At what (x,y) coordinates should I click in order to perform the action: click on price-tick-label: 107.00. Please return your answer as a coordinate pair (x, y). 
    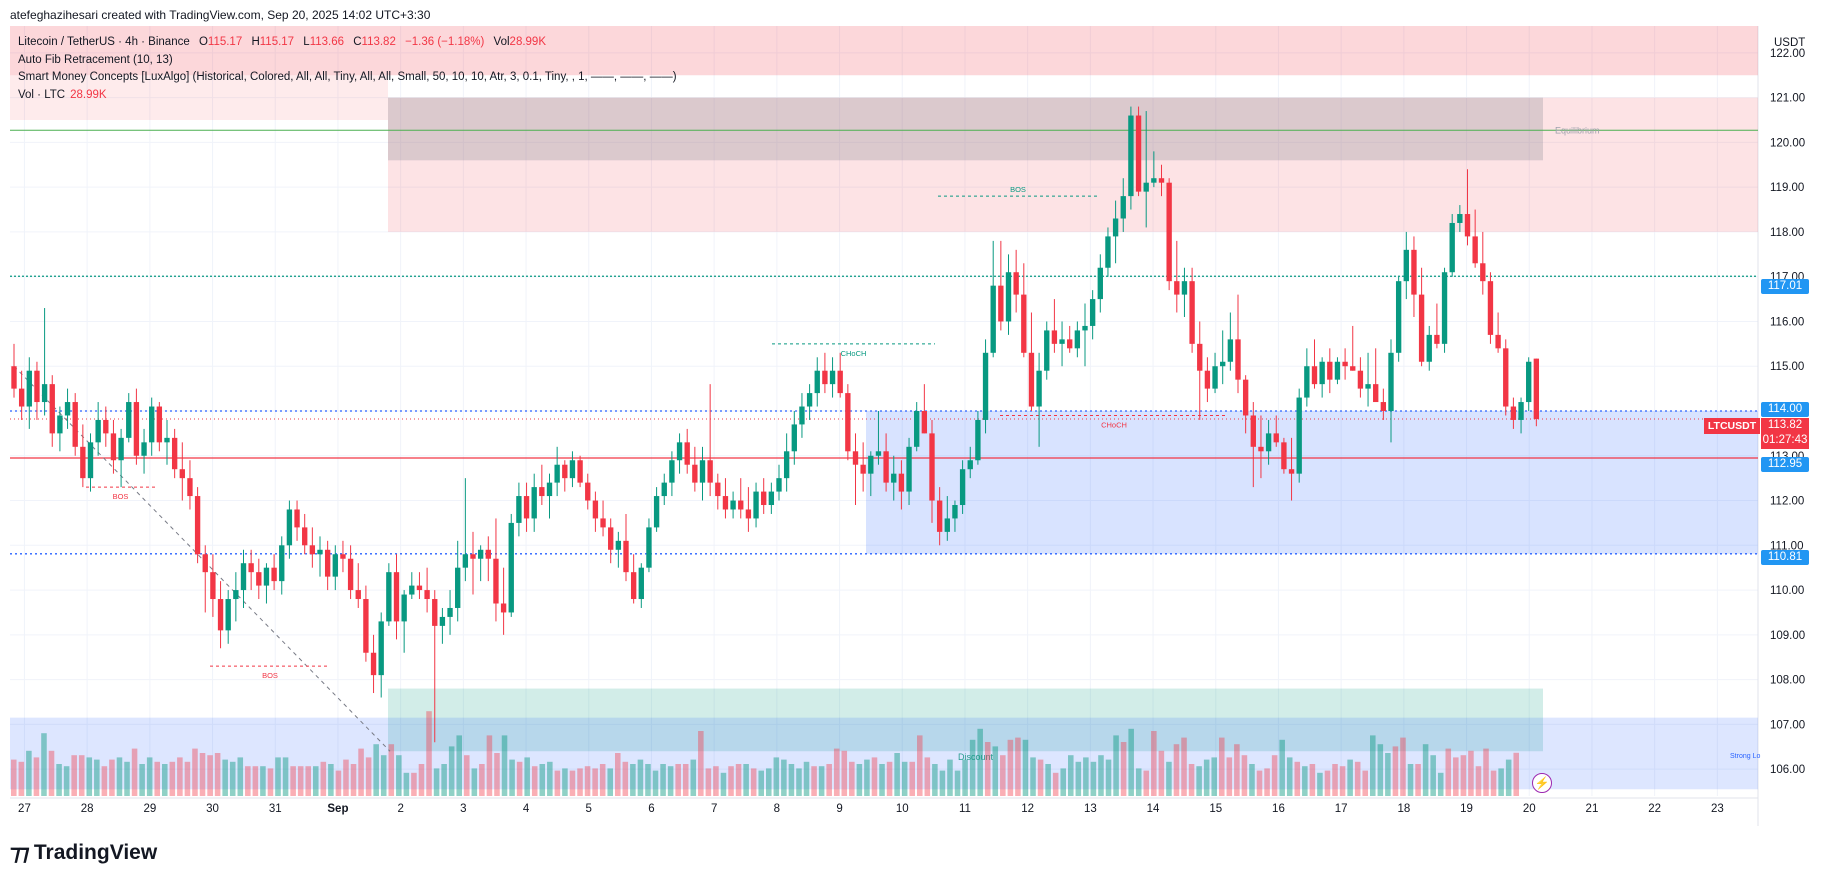
    Looking at the image, I should click on (1787, 725).